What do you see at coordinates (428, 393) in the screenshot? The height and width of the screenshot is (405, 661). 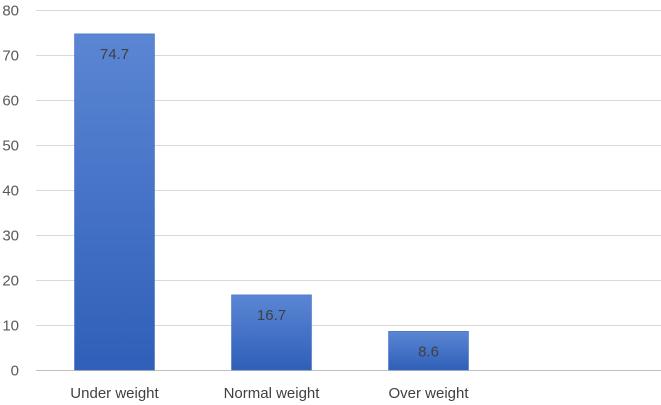 I see `category-label-over-weight: Over weight` at bounding box center [428, 393].